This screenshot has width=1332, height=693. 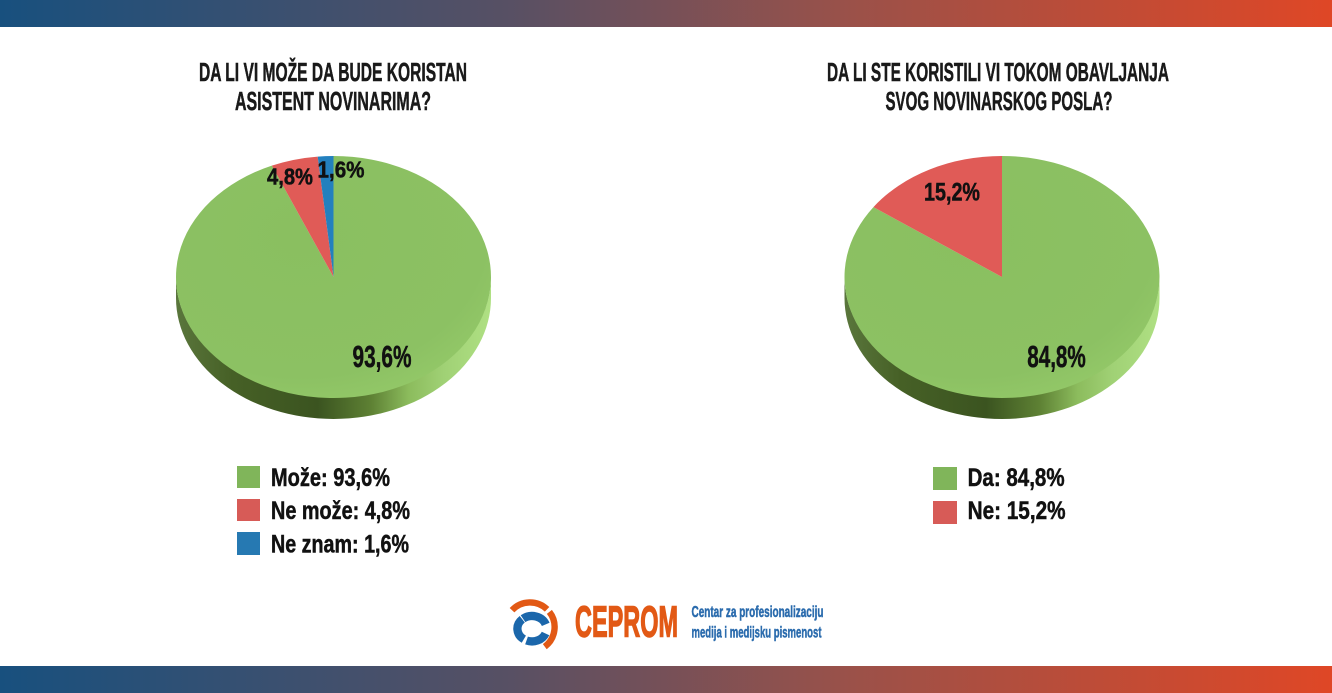 What do you see at coordinates (333, 101) in the screenshot?
I see `svg-text: ASISTENT NOVINARIMA?` at bounding box center [333, 101].